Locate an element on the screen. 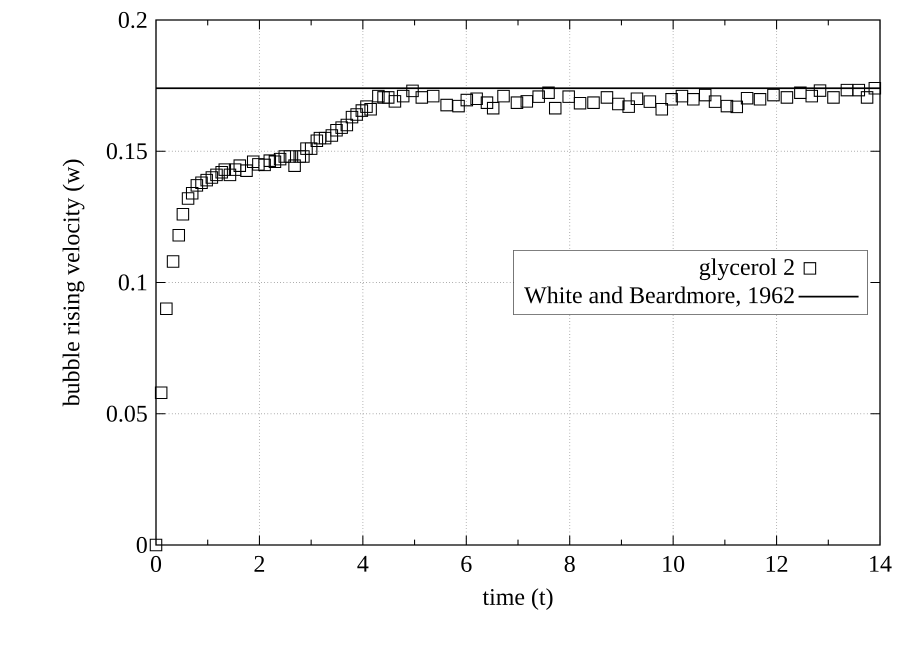  legend-label: glycerol 2 is located at coordinates (747, 269).